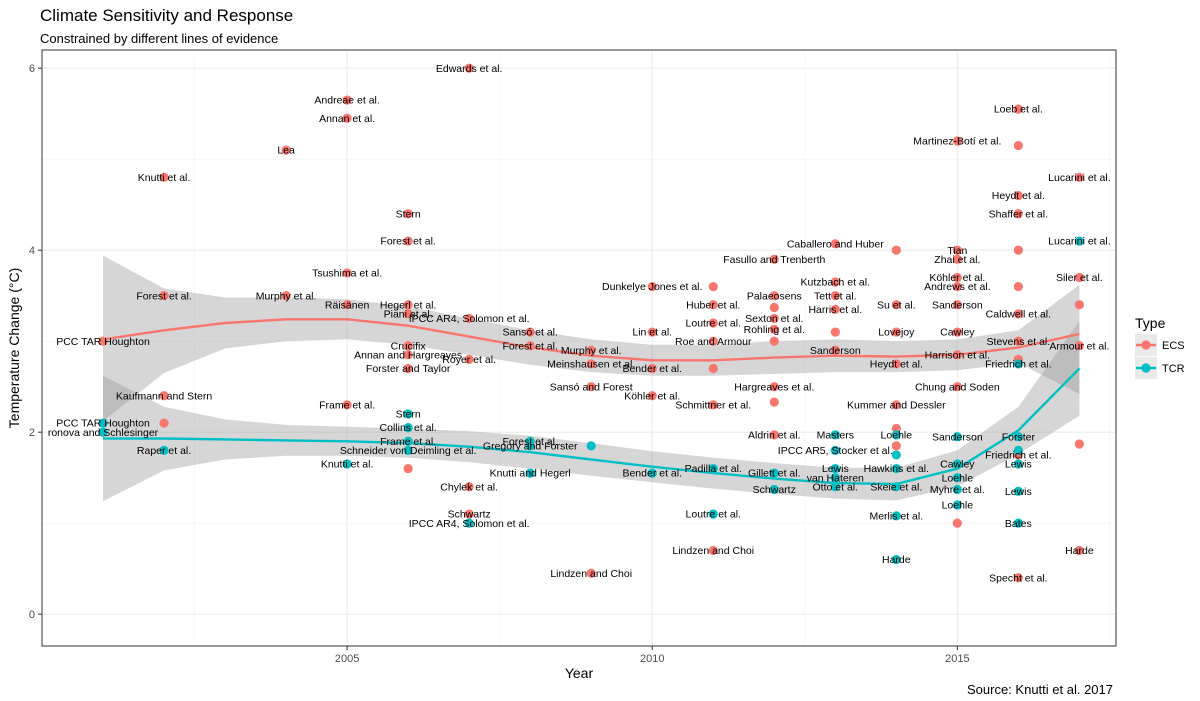 This screenshot has height=701, width=1200. What do you see at coordinates (469, 487) in the screenshot?
I see `point-label: Chylek et al.` at bounding box center [469, 487].